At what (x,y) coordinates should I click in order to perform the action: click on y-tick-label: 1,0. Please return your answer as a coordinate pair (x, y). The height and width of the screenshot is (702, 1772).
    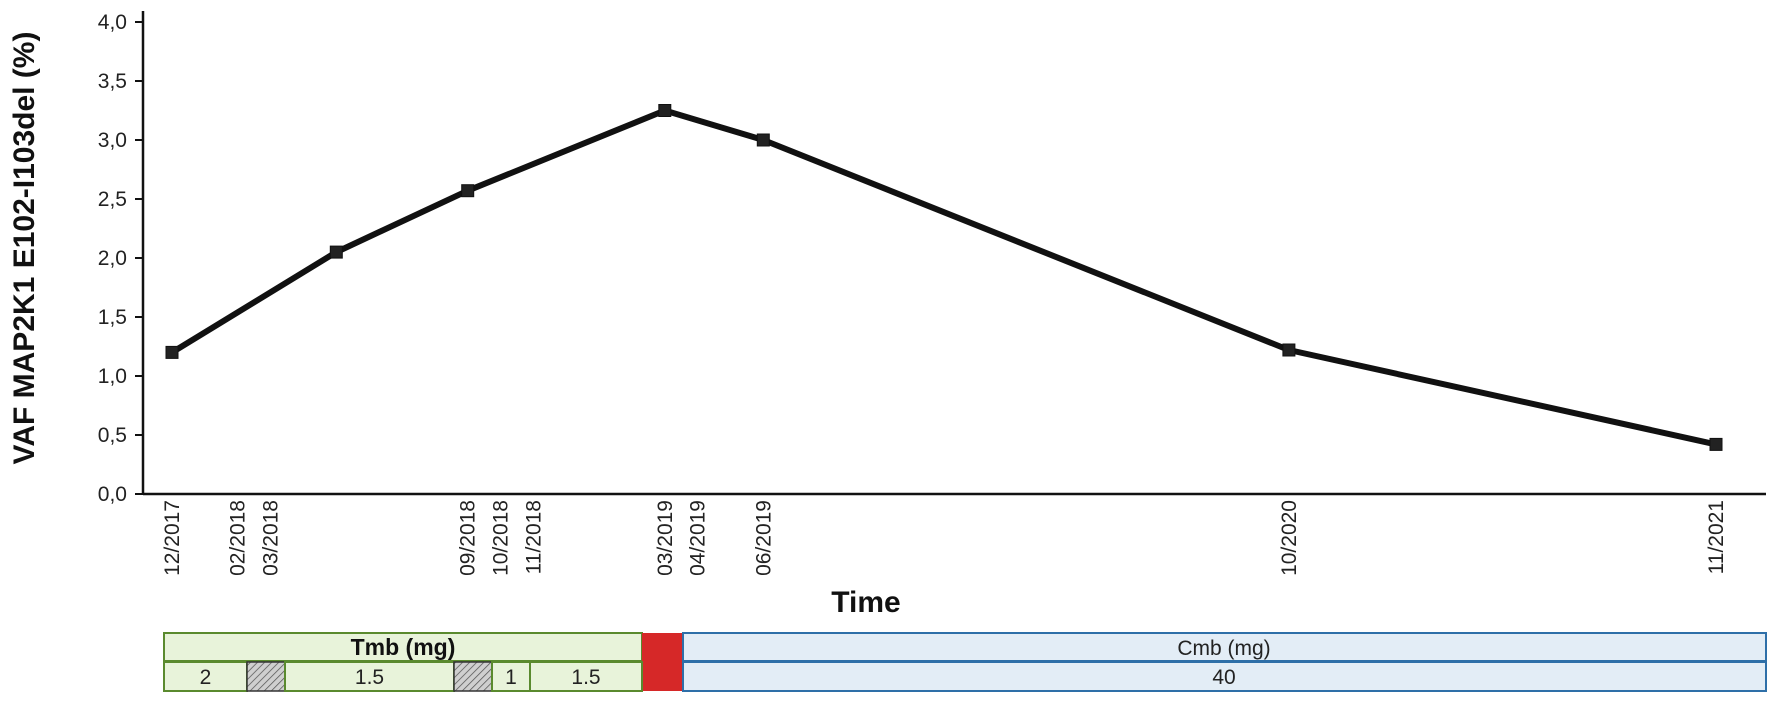
    Looking at the image, I should click on (112, 376).